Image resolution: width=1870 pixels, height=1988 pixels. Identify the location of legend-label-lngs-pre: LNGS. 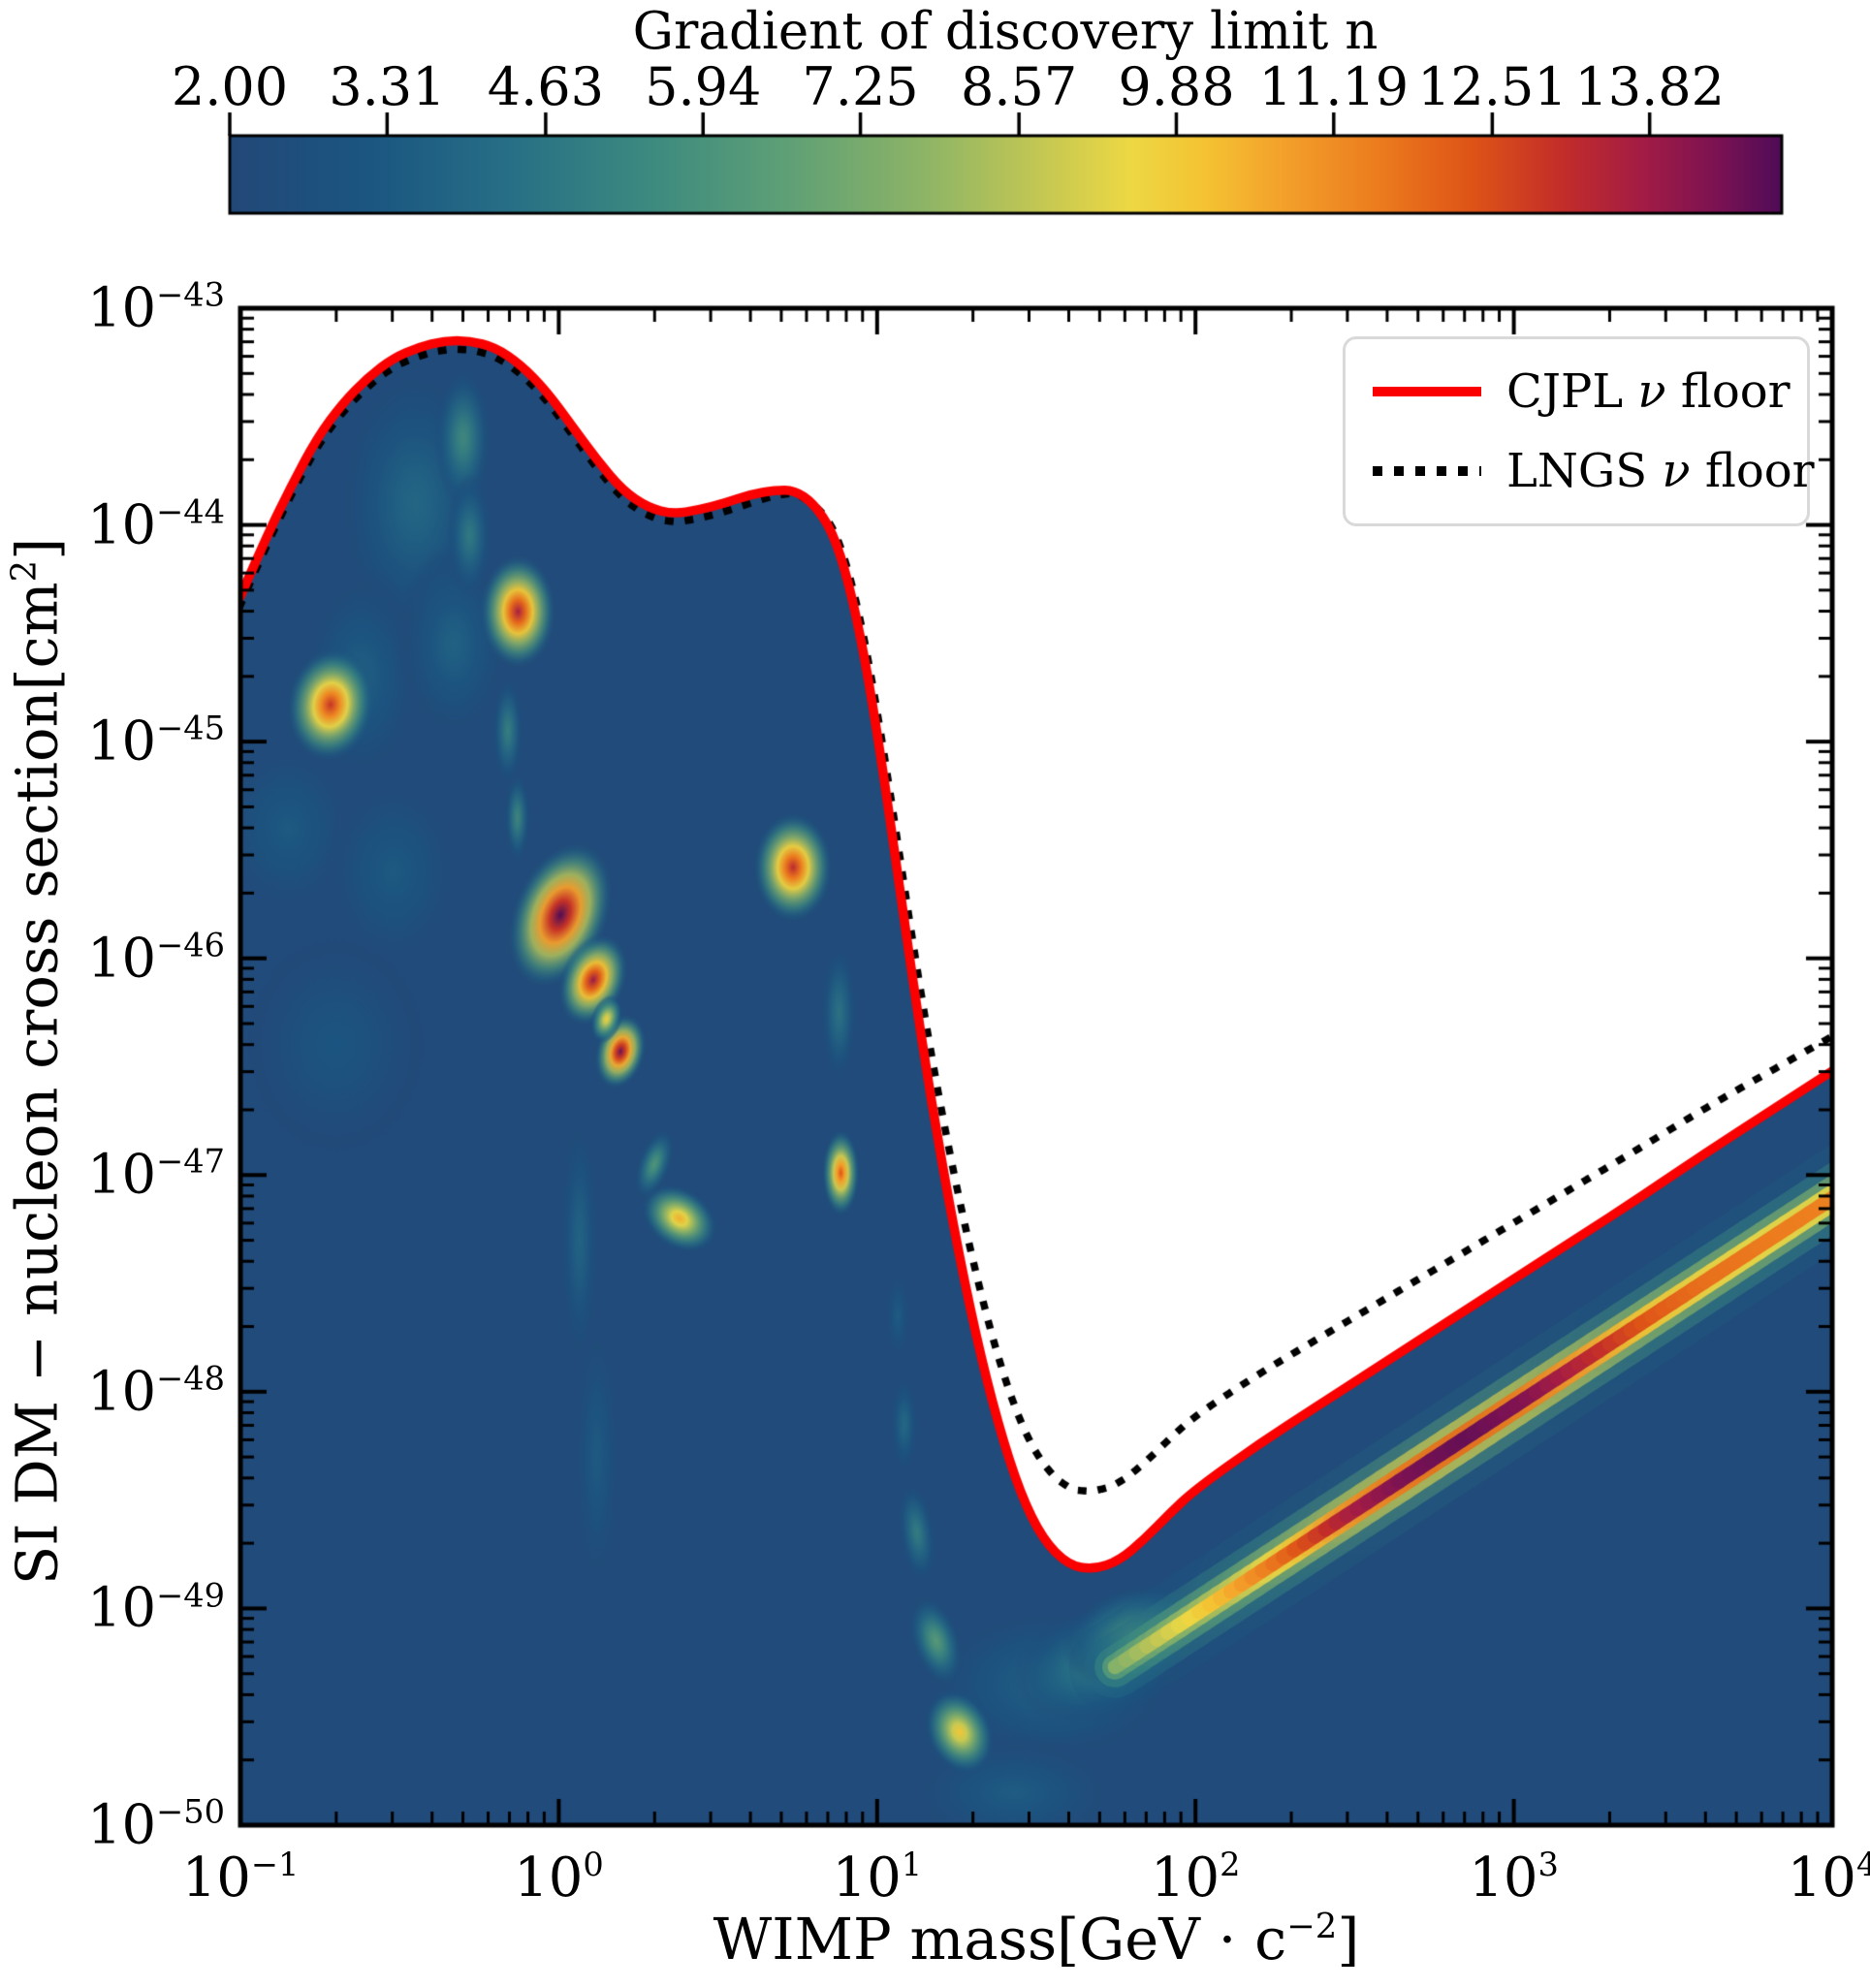
(1577, 471).